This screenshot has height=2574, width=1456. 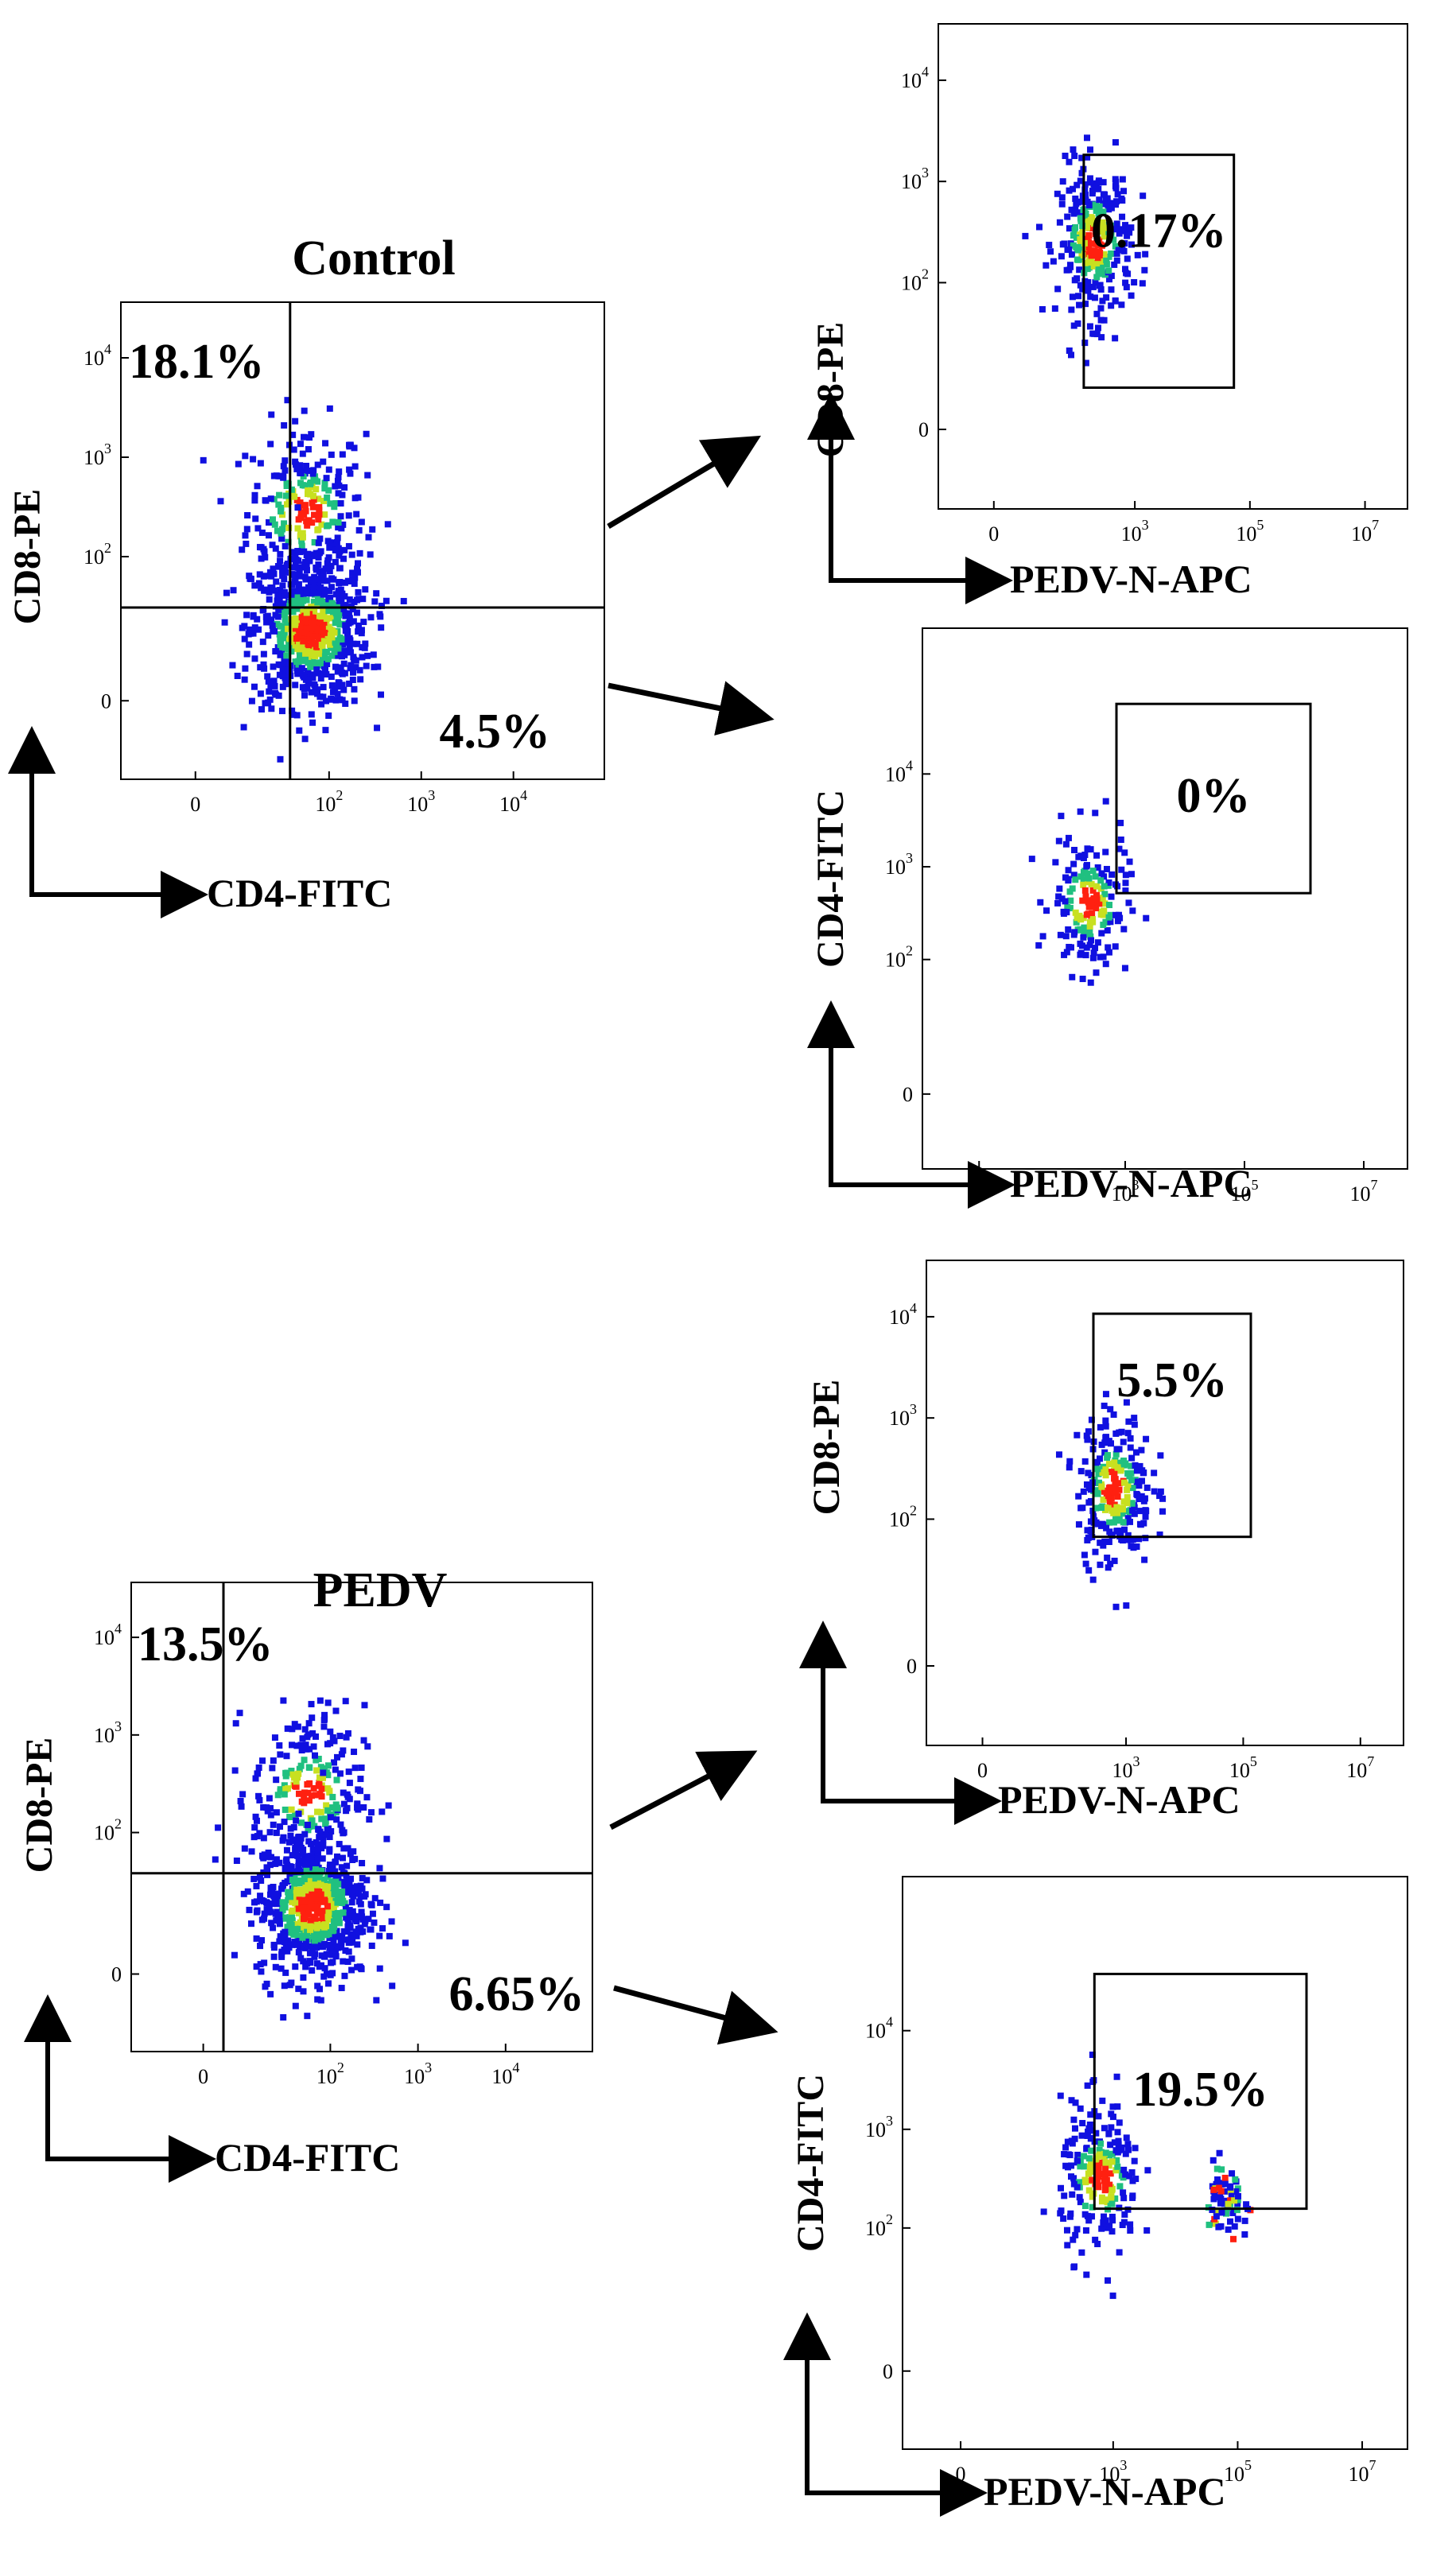 I want to click on pedv_main-quadrant-label-lower-right: 6.65%, so click(x=517, y=1994).